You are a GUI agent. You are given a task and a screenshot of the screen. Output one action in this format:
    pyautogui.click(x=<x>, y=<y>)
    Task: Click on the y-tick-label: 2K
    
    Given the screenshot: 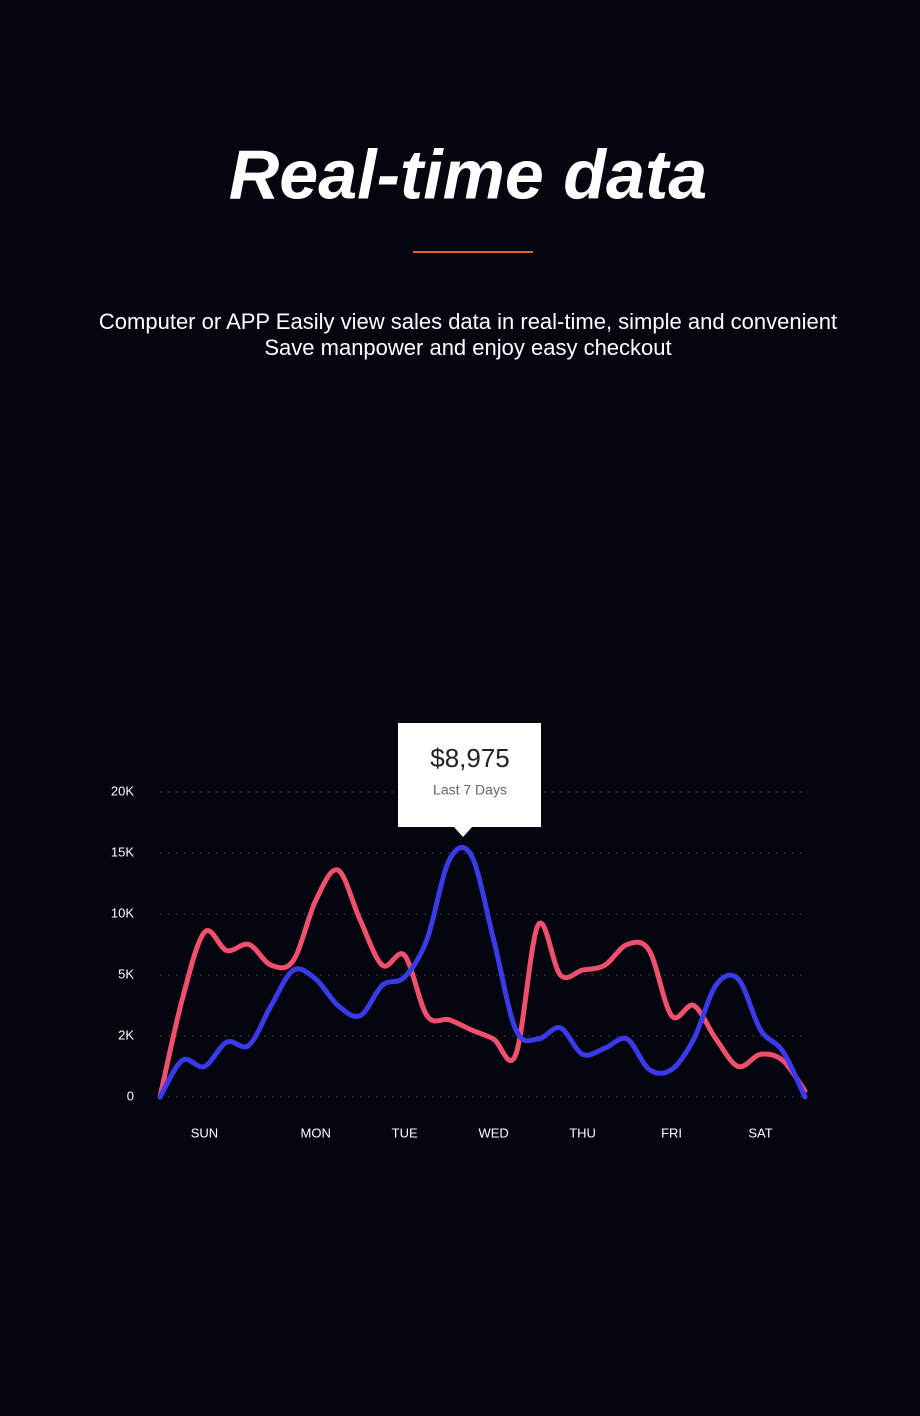 What is the action you would take?
    pyautogui.click(x=126, y=1034)
    